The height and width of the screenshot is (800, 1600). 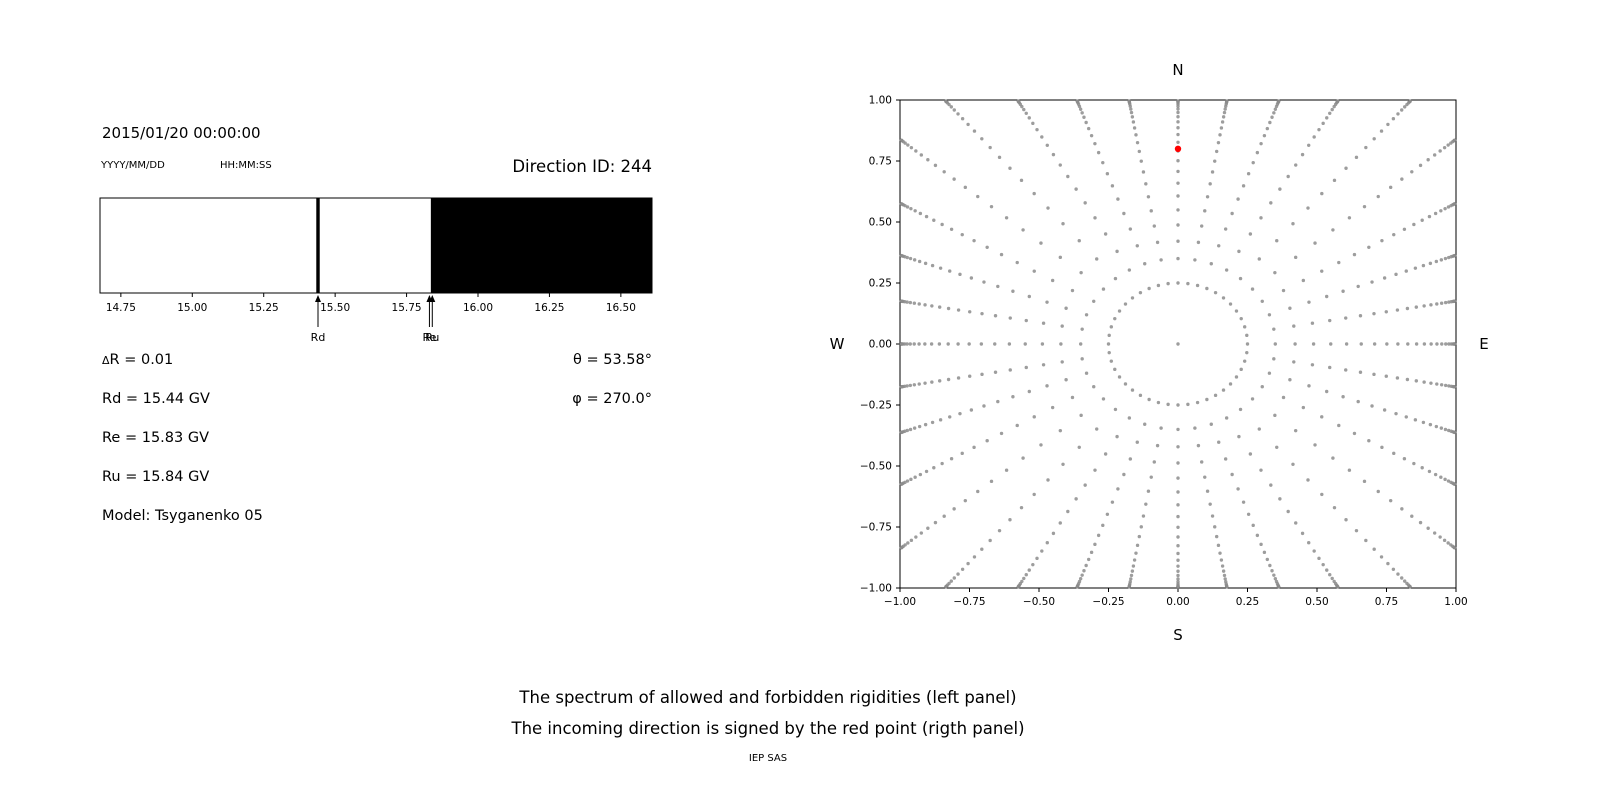 I want to click on date-format-label: YYYY/MM/DD, so click(x=133, y=165).